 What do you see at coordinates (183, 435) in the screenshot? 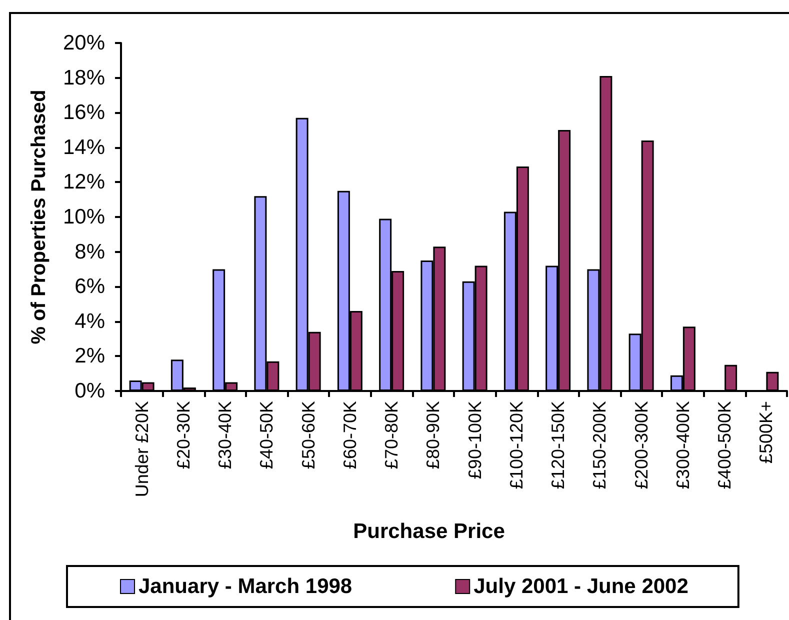
I see `x-tick-label: £20-30K` at bounding box center [183, 435].